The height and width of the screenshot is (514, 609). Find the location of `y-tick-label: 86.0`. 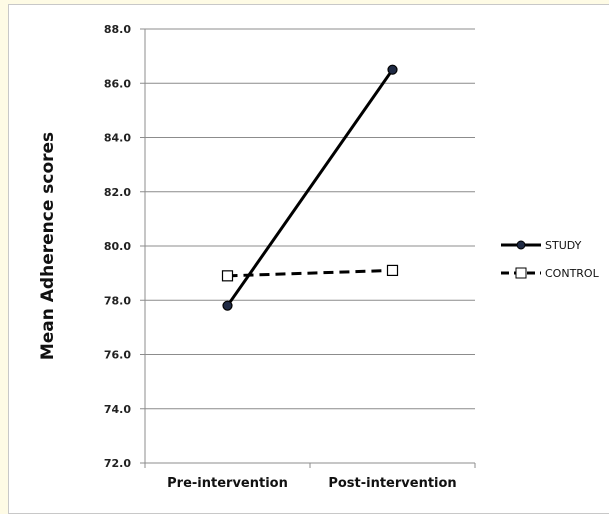

y-tick-label: 86.0 is located at coordinates (117, 83).